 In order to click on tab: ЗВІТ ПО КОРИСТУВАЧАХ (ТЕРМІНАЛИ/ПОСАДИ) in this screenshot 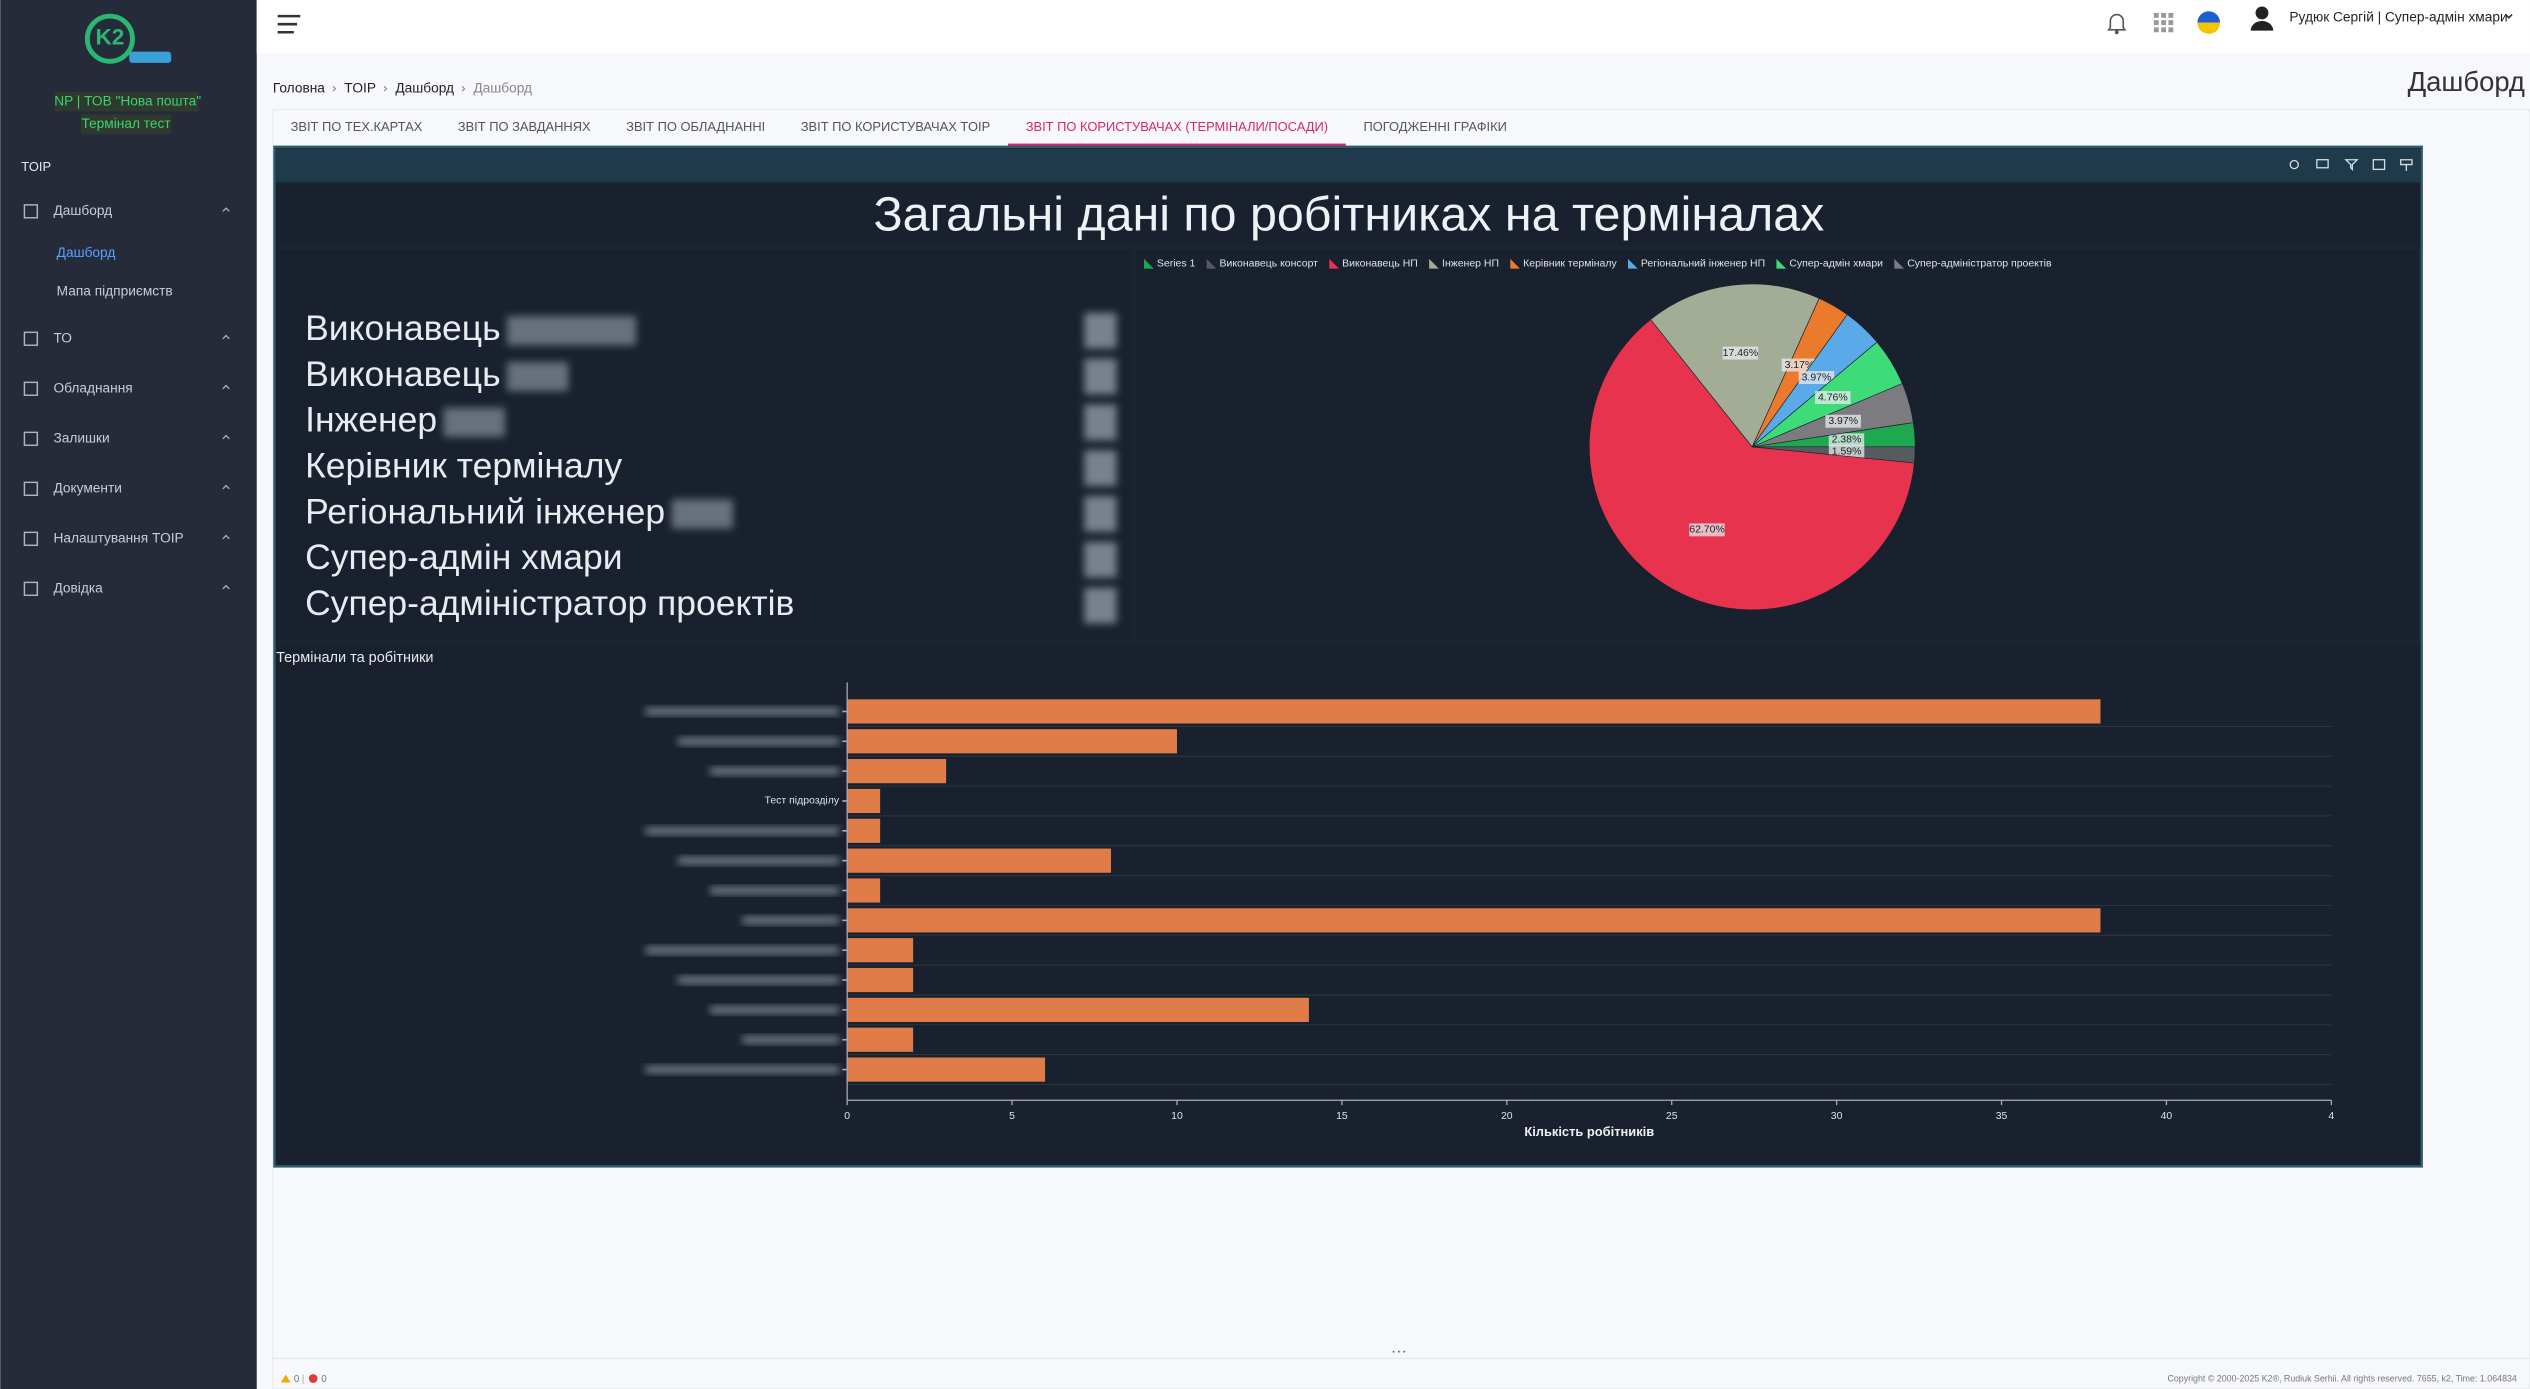, I will do `click(1177, 126)`.